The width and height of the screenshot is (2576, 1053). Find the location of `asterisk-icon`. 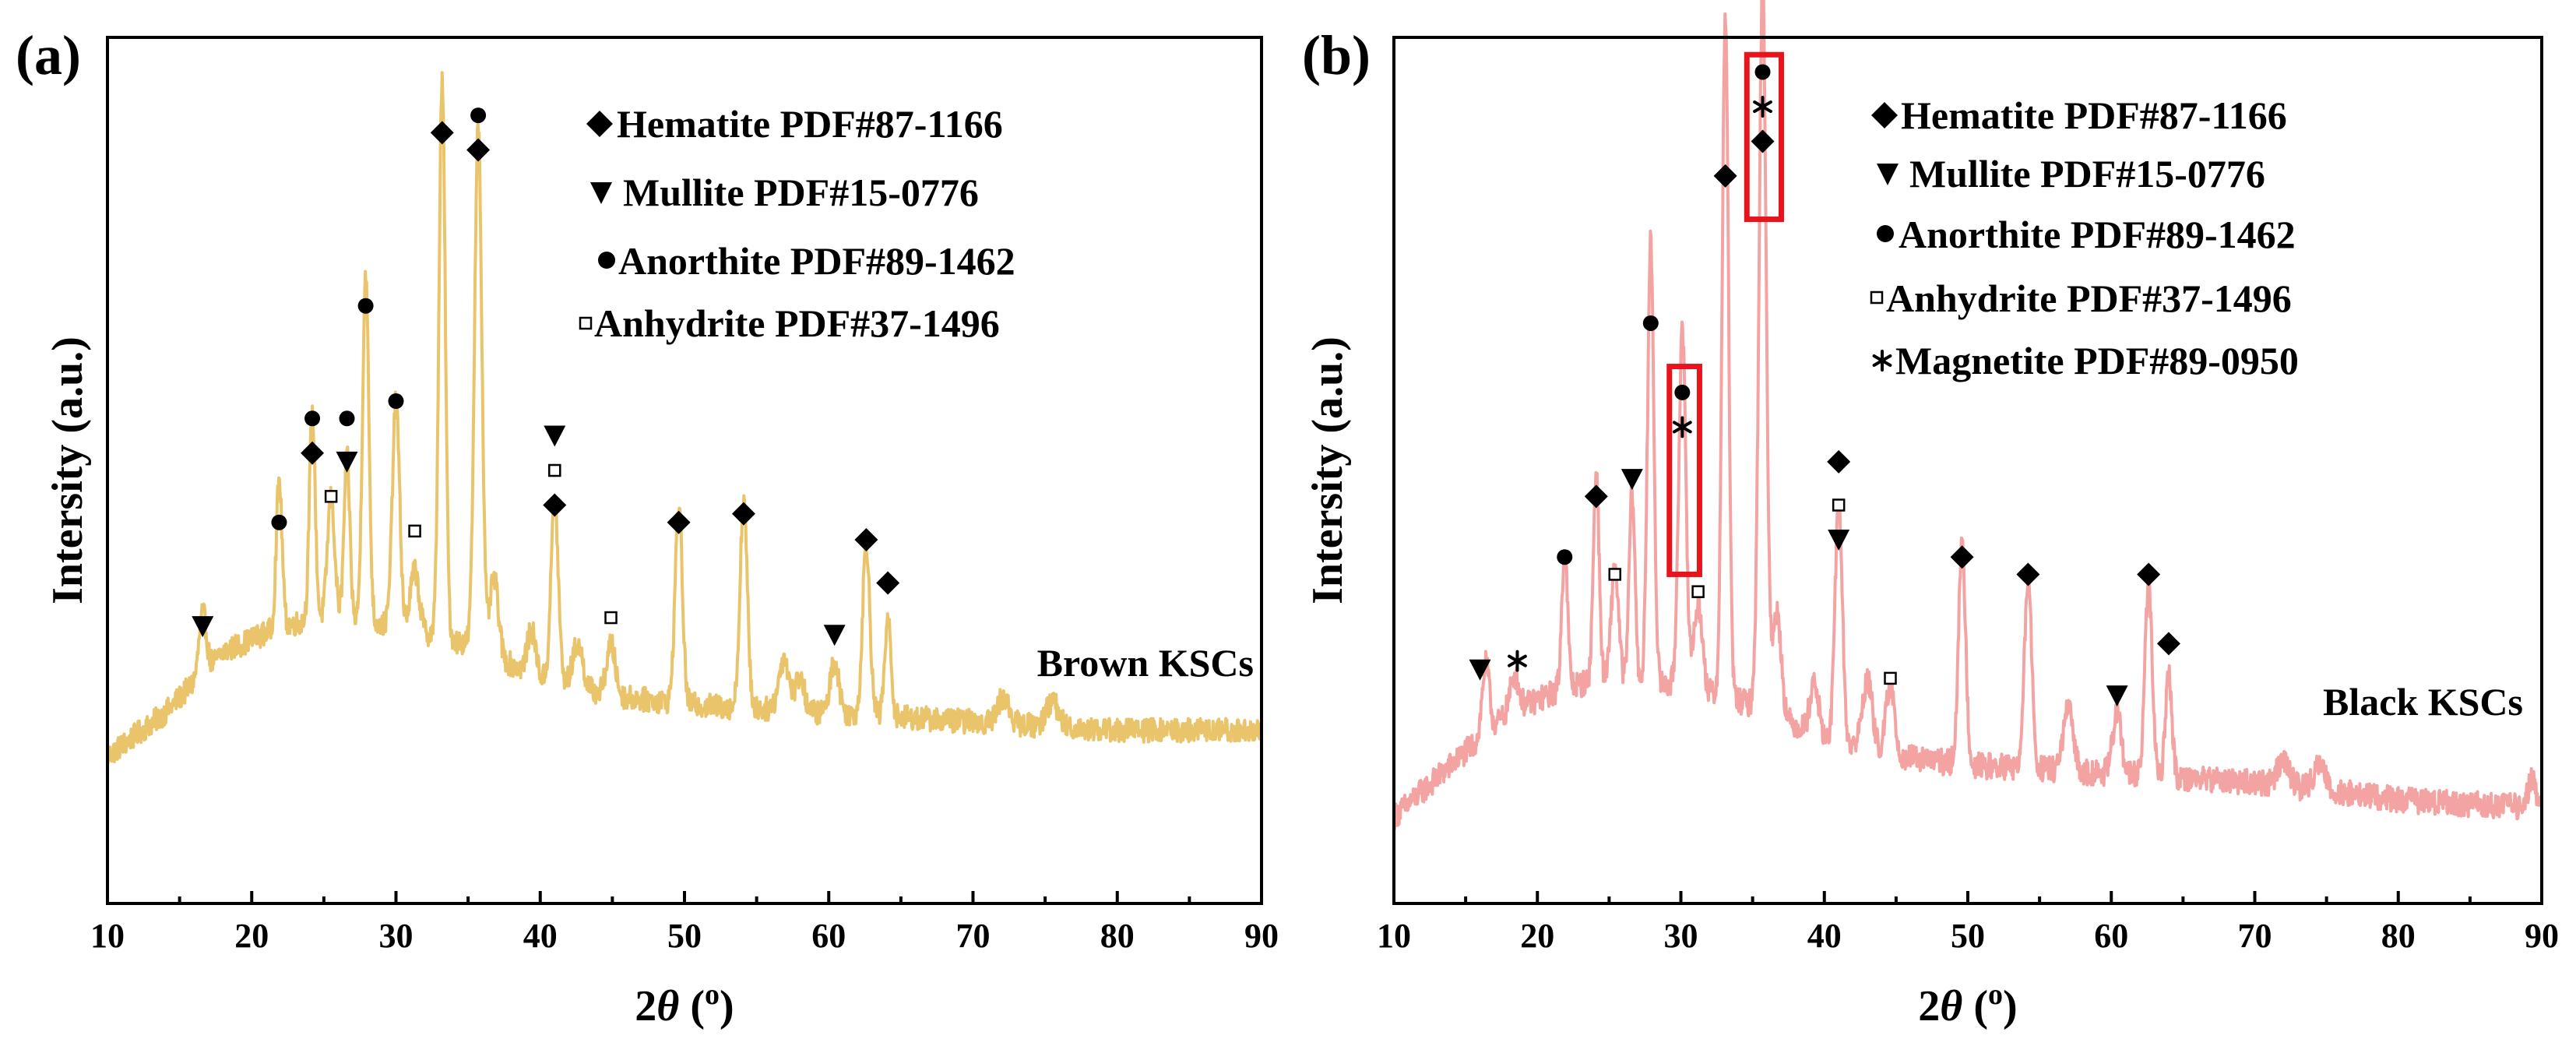

asterisk-icon is located at coordinates (1882, 361).